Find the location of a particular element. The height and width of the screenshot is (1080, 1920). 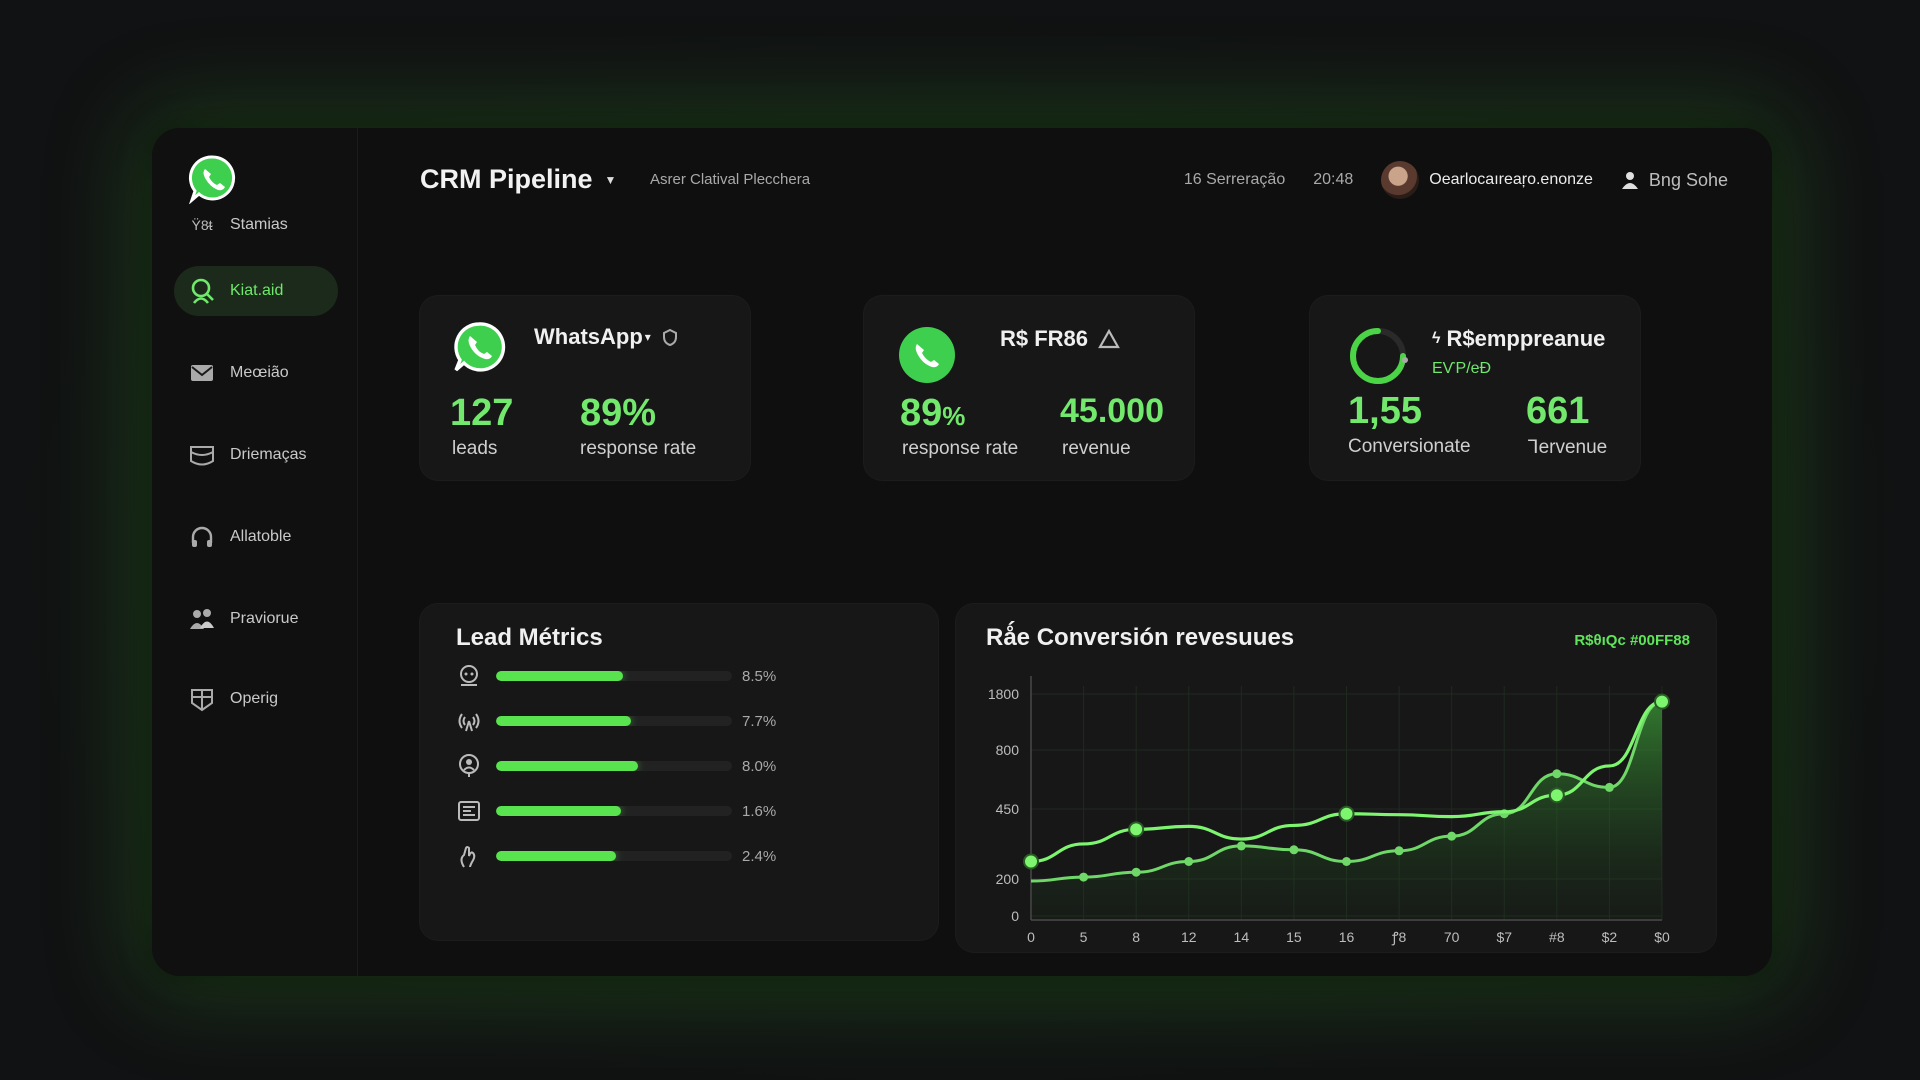

sidebar-item-label: Praviorue is located at coordinates (264, 618).